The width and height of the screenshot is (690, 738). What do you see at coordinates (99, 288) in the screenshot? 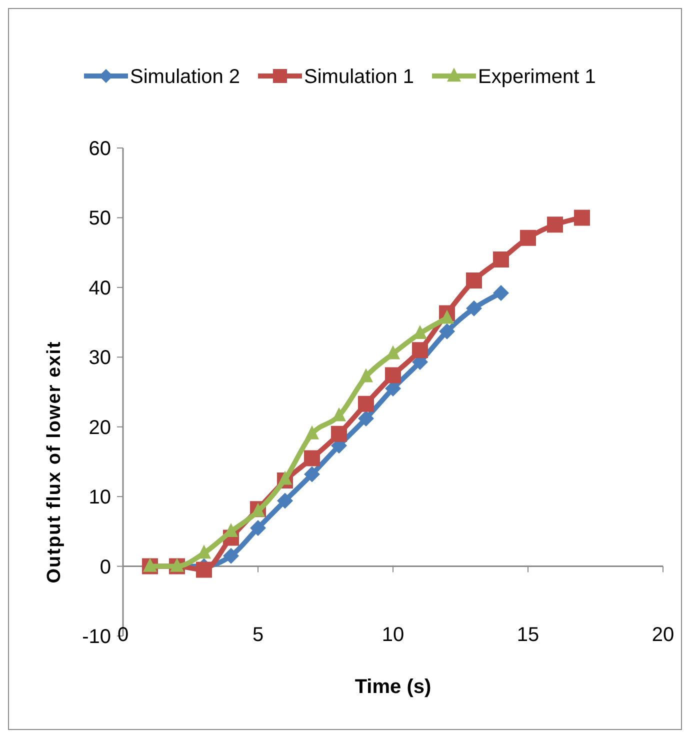
I see `y-tick-label: 40` at bounding box center [99, 288].